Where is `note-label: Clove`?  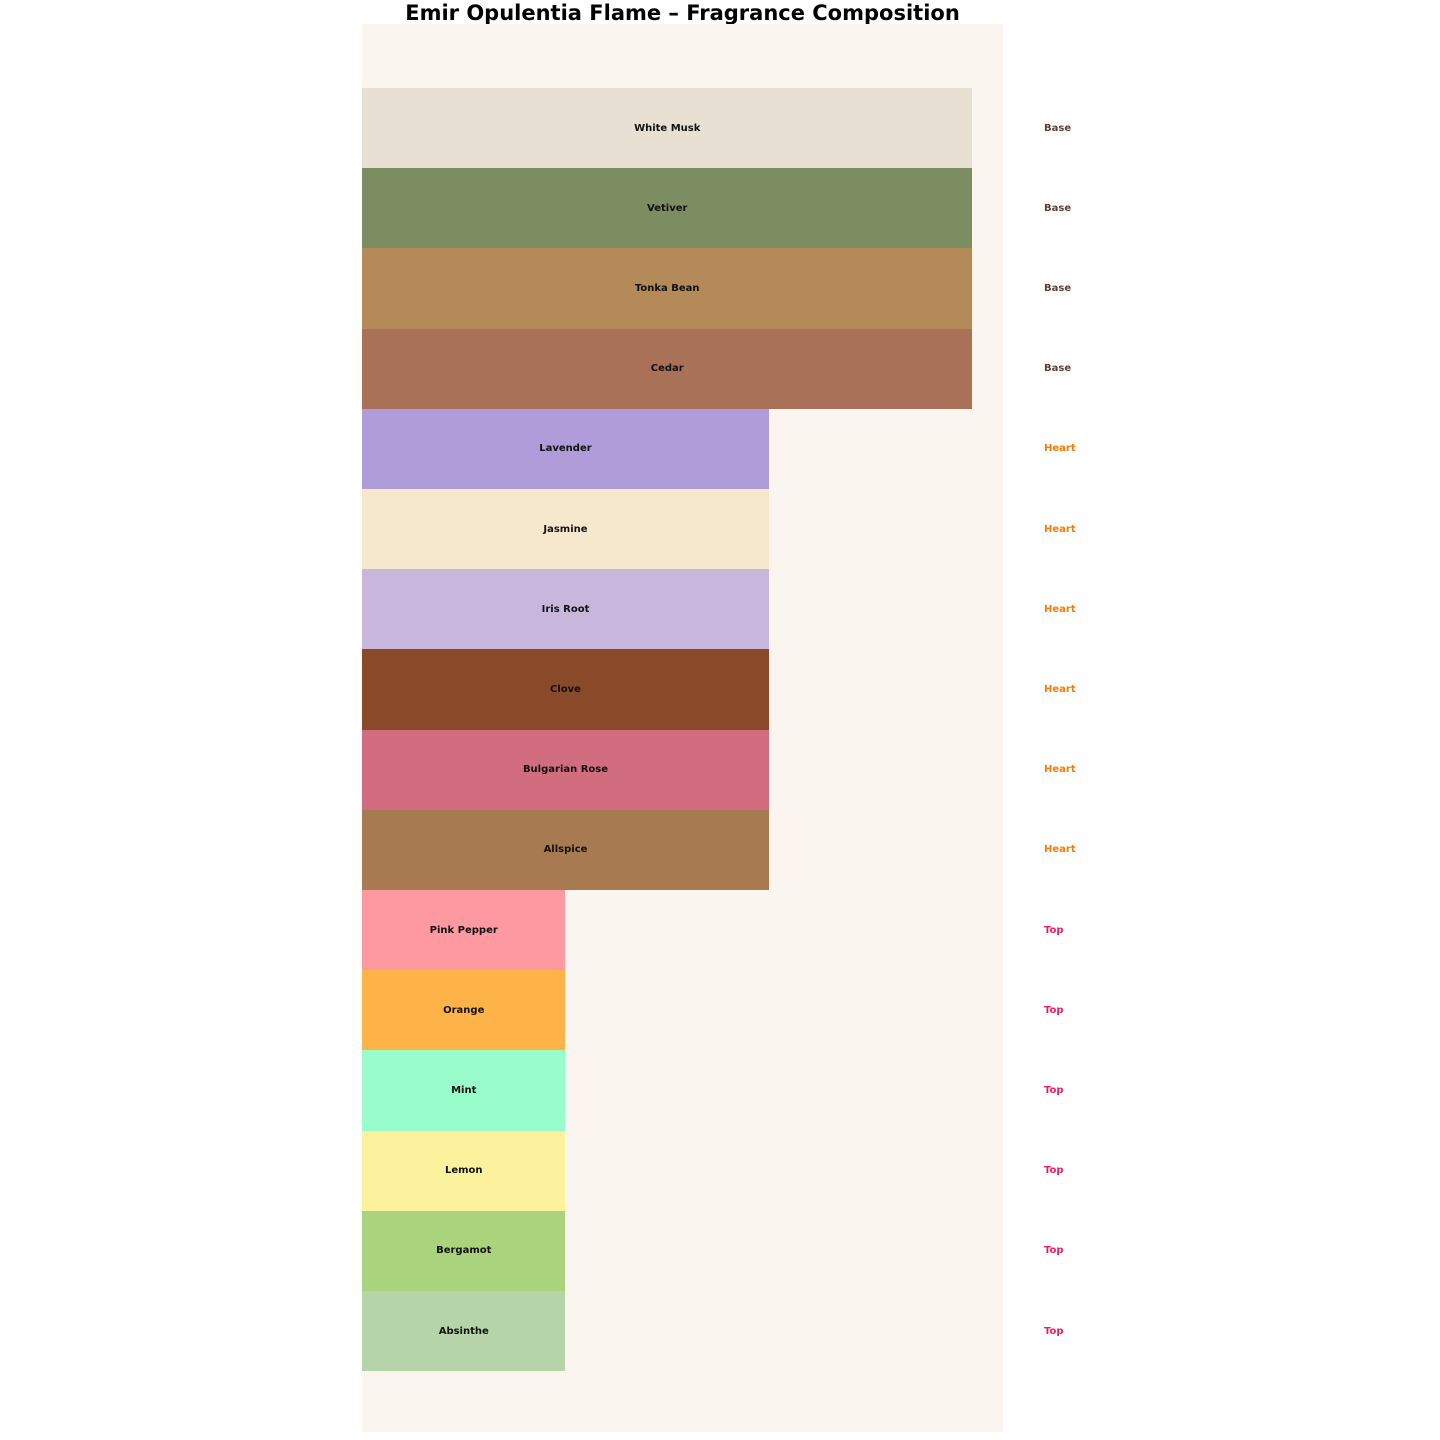
note-label: Clove is located at coordinates (565, 689).